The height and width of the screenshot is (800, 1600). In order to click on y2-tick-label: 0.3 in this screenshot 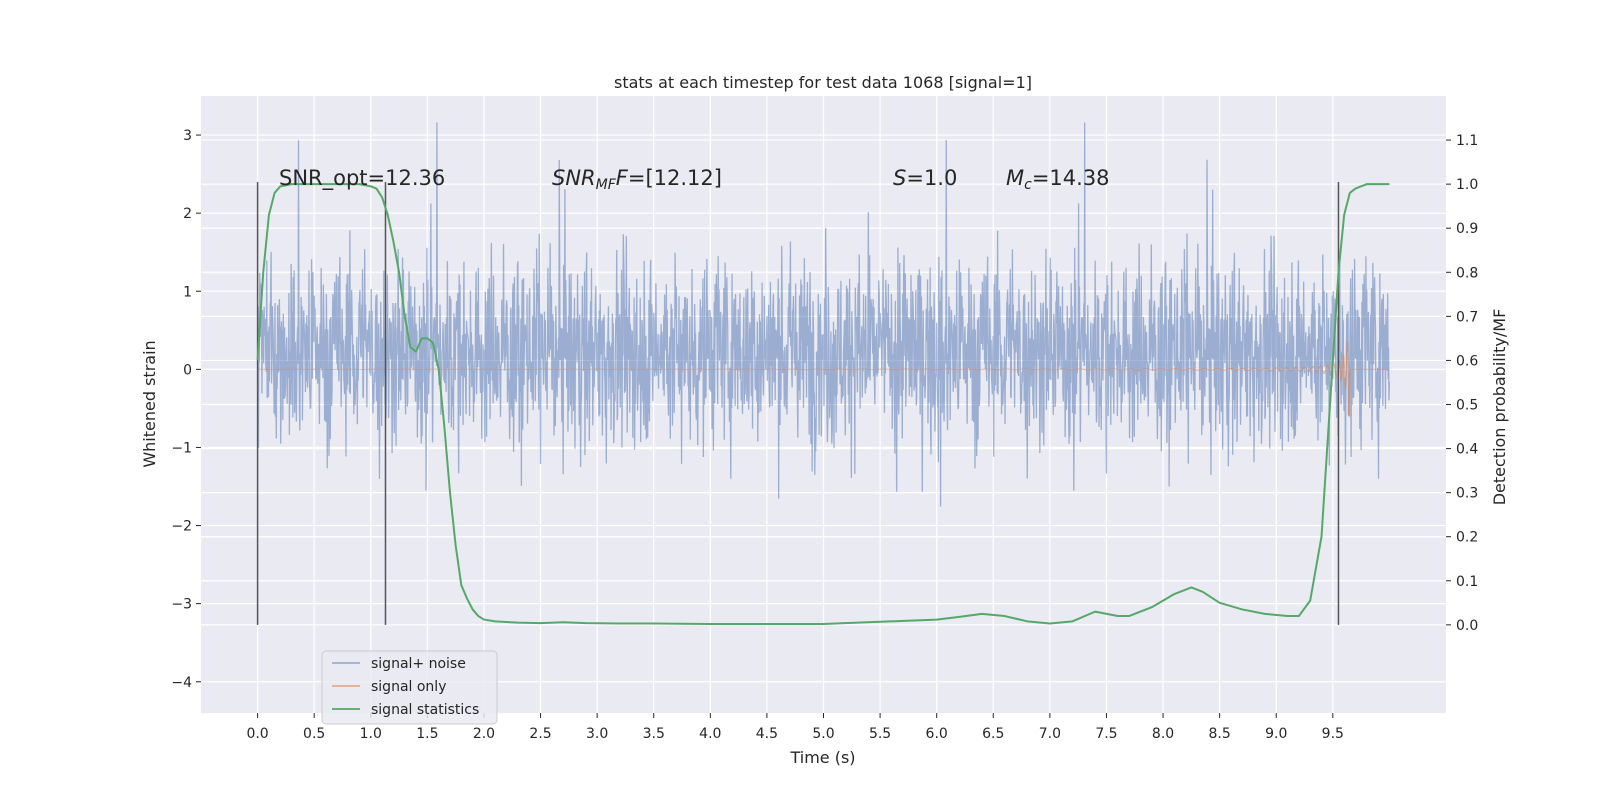, I will do `click(1467, 494)`.